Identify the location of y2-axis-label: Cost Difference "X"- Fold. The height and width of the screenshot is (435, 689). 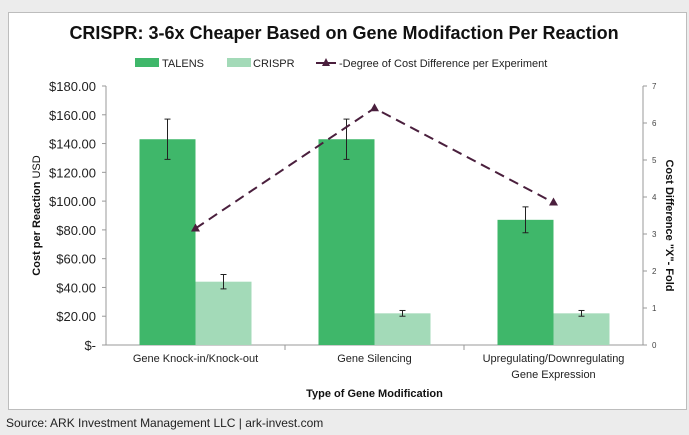
(669, 225).